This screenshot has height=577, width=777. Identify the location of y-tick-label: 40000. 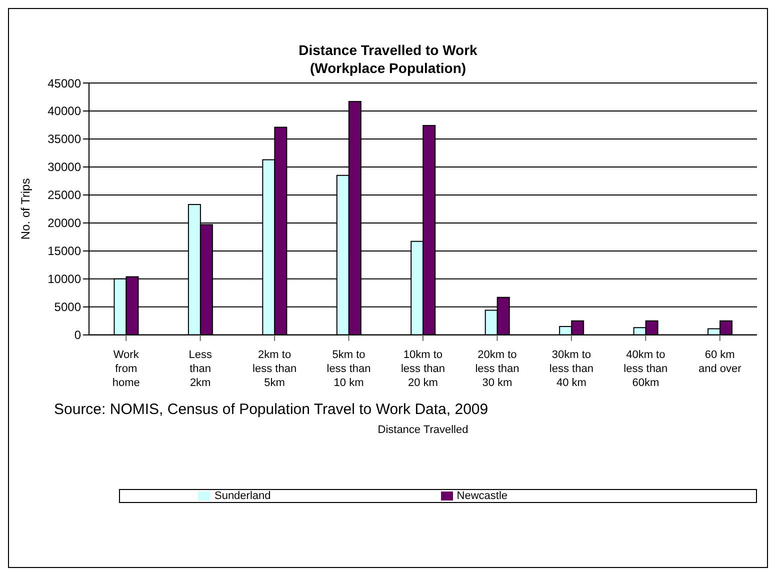
(65, 111).